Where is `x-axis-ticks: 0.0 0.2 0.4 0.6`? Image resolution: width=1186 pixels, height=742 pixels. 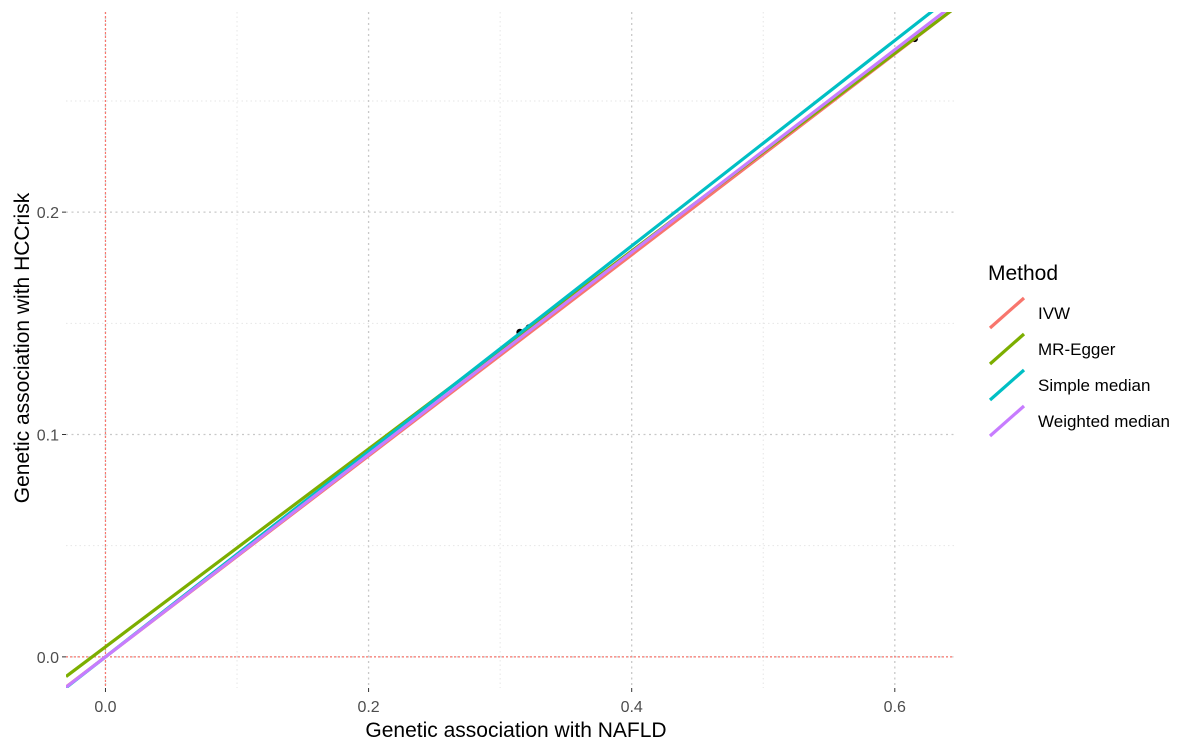 x-axis-ticks: 0.0 0.2 0.4 0.6 is located at coordinates (500, 702).